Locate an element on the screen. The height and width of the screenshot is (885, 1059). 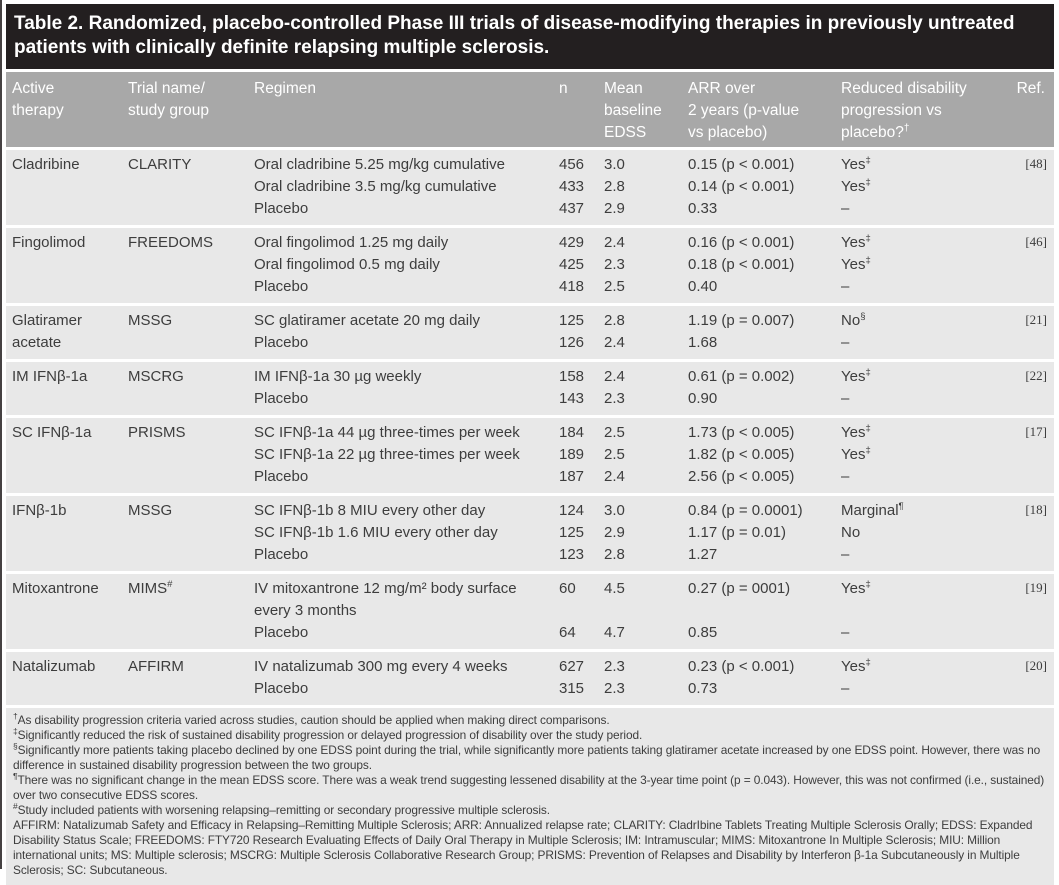
arr-cell: 0.90 is located at coordinates (703, 398).